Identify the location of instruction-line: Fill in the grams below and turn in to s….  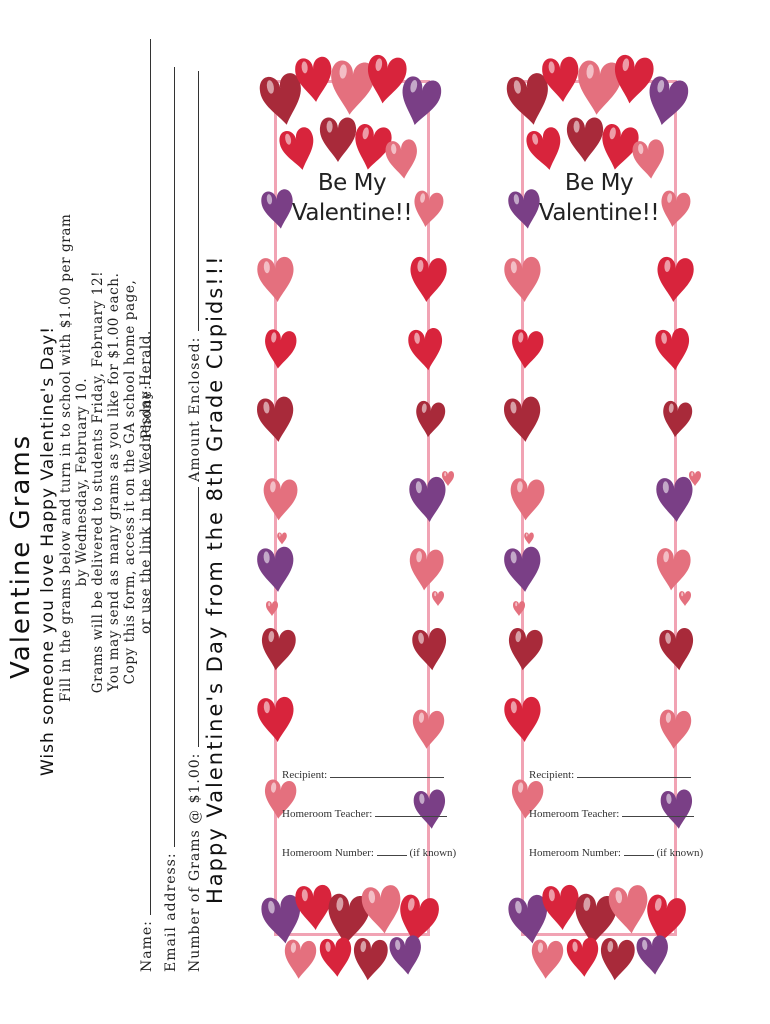
(66, 457).